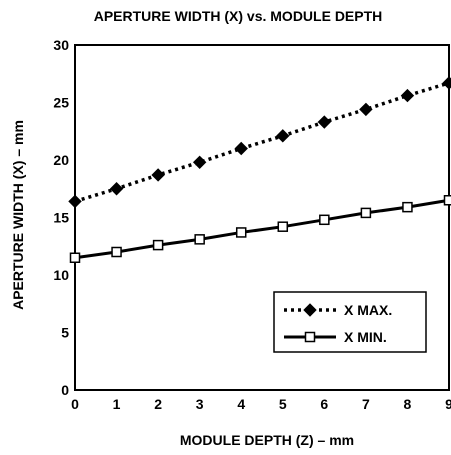  Describe the element at coordinates (366, 404) in the screenshot. I see `x-tick-label: 7` at that location.